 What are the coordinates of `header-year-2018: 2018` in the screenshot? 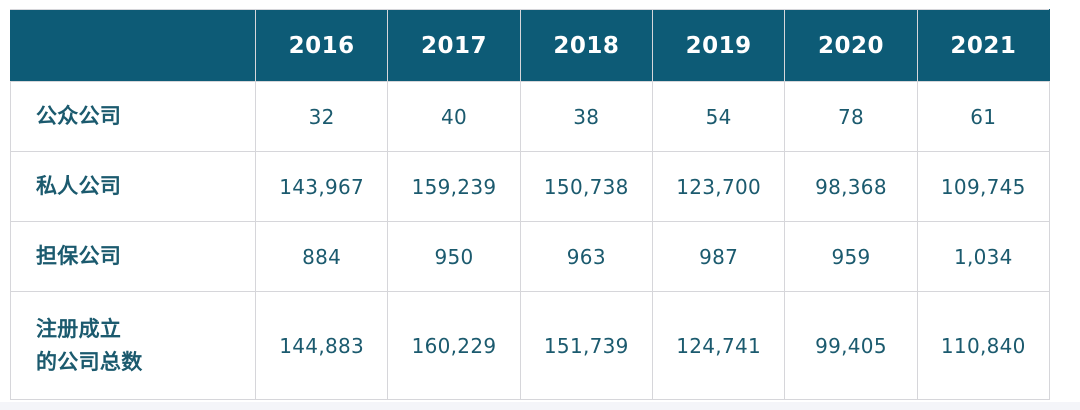 It's located at (586, 45).